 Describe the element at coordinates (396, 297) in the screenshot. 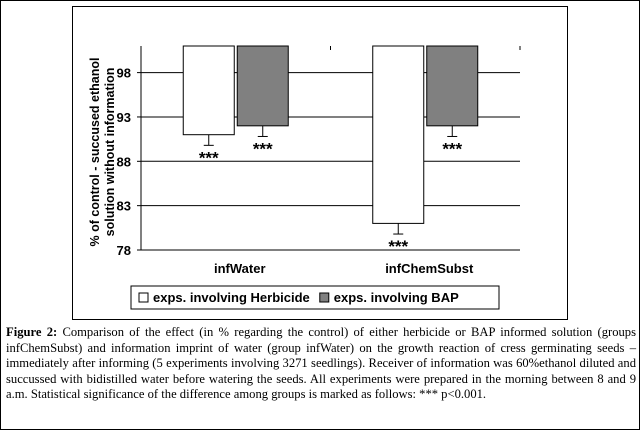

I see `legend-label: exps. involving BAP` at that location.